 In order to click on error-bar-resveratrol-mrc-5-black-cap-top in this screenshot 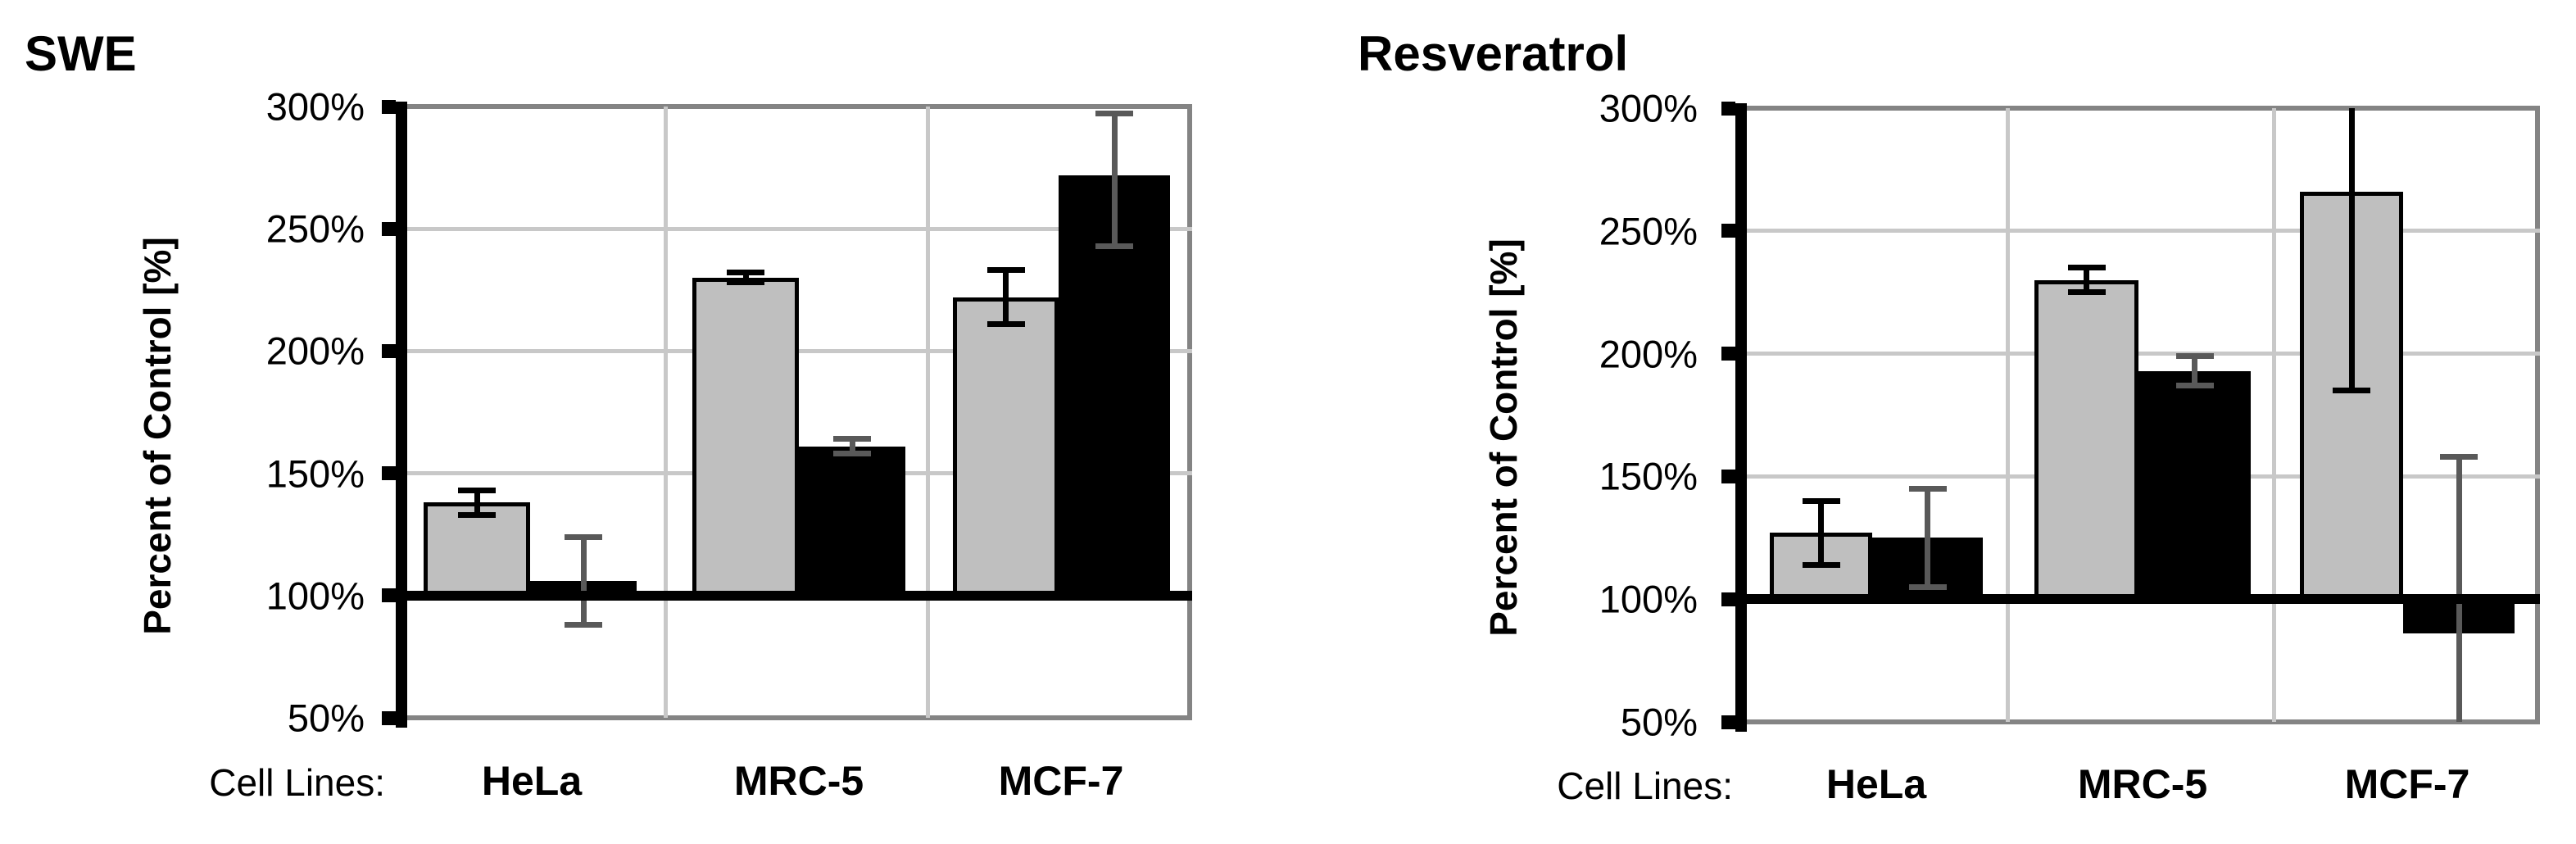, I will do `click(2194, 357)`.